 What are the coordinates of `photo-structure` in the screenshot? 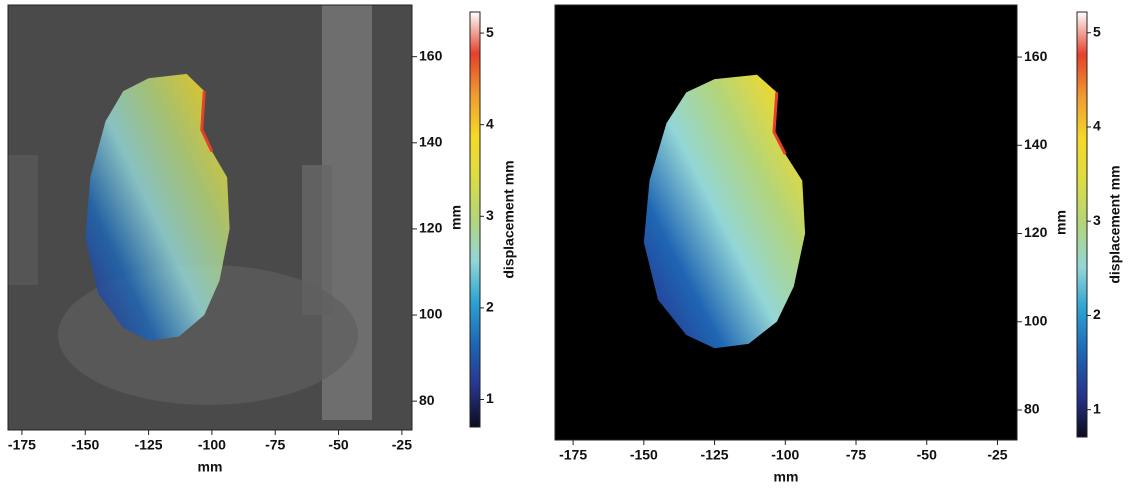 It's located at (23, 220).